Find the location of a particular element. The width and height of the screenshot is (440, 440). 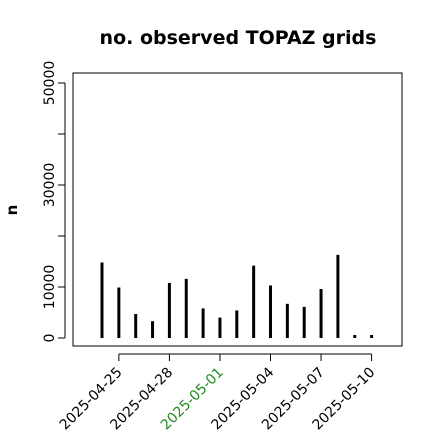

y-tick-label-5: 50000 is located at coordinates (50, 83).